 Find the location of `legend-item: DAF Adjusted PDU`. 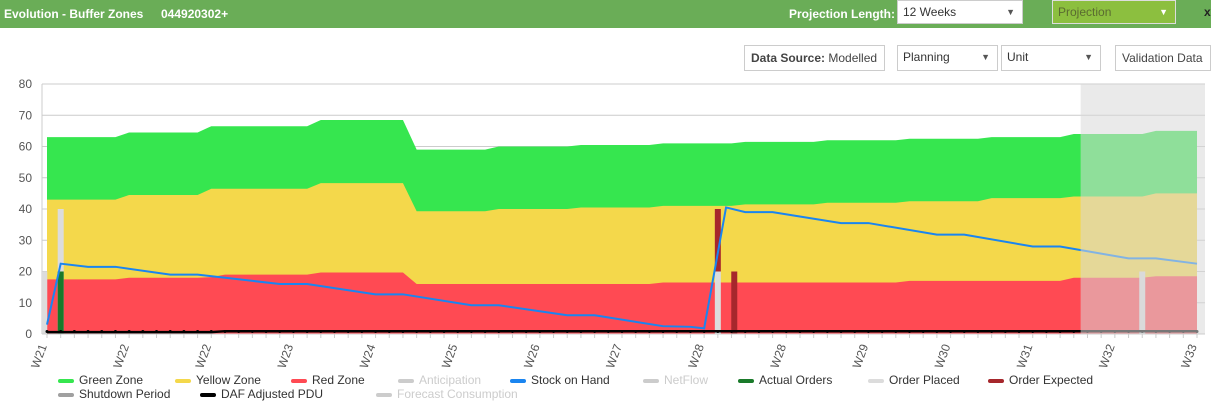

legend-item: DAF Adjusted PDU is located at coordinates (261, 394).